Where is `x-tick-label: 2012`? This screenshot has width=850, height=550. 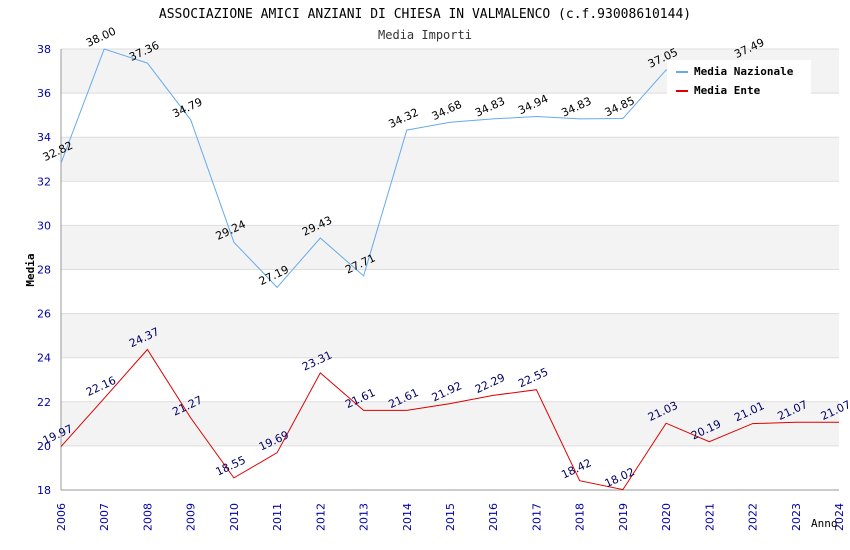
x-tick-label: 2012 is located at coordinates (320, 517).